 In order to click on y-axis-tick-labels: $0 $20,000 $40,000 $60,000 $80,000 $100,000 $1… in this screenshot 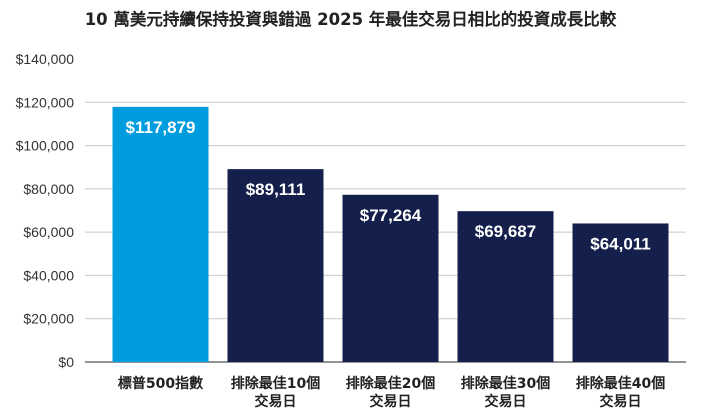, I will do `click(45, 210)`.